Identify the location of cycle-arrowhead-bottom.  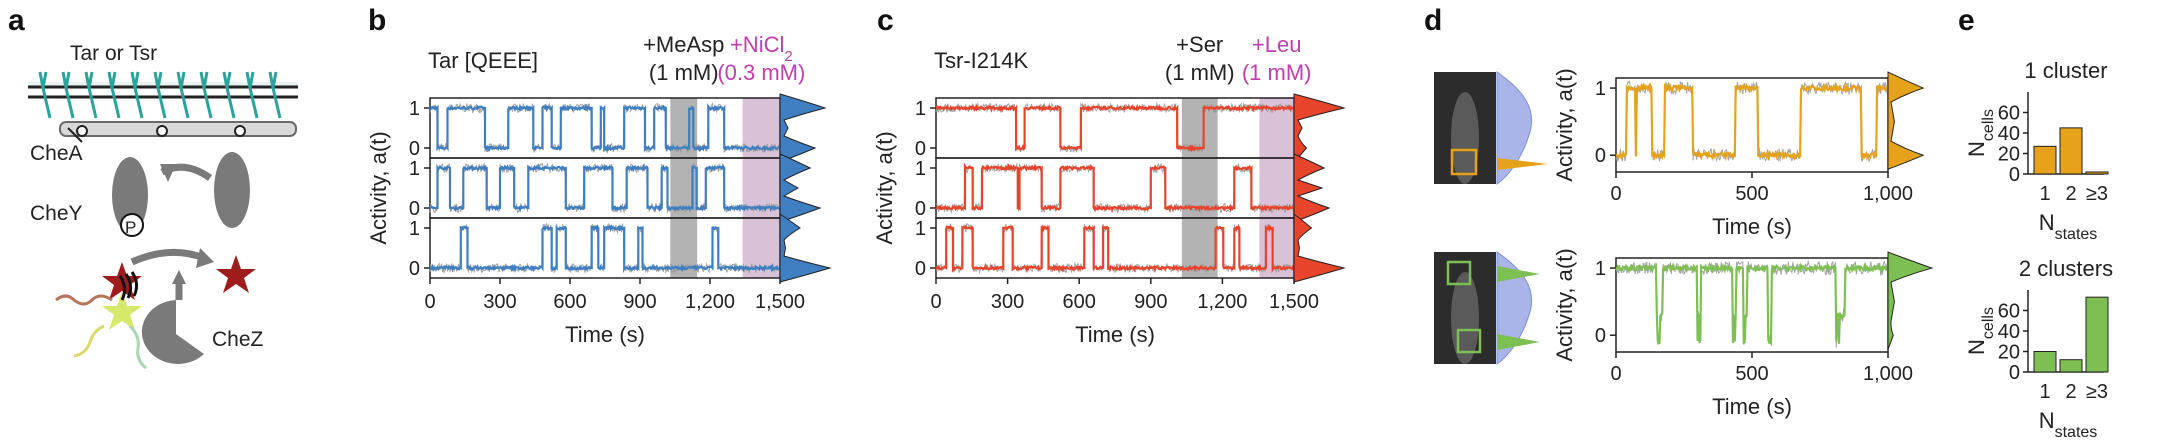
(205, 258).